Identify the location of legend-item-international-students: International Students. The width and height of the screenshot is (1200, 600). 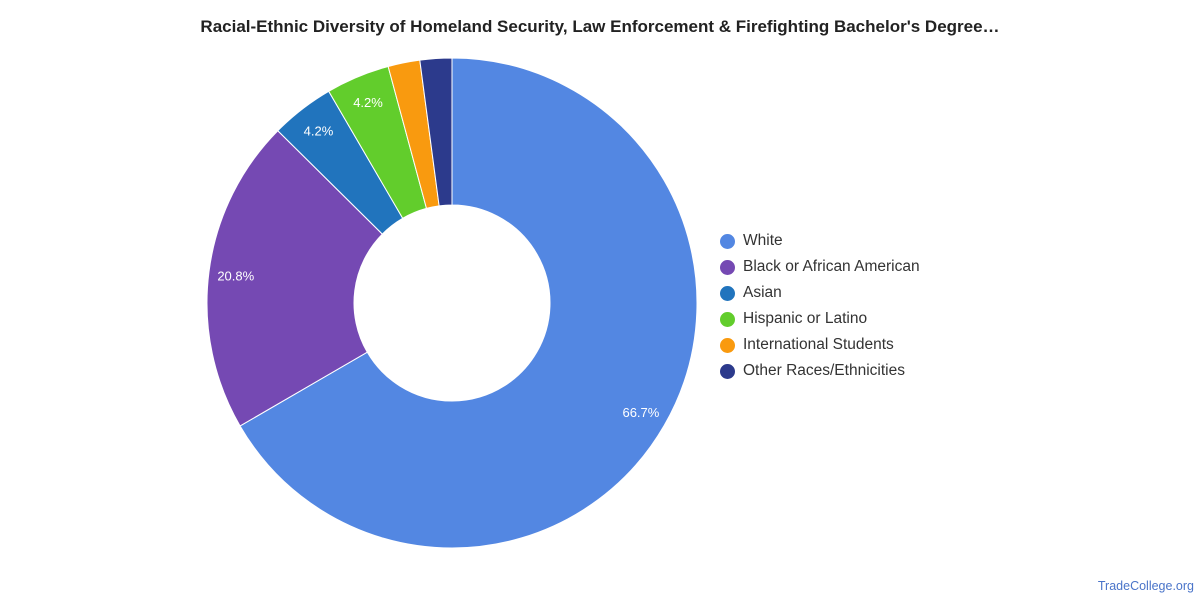
(870, 345).